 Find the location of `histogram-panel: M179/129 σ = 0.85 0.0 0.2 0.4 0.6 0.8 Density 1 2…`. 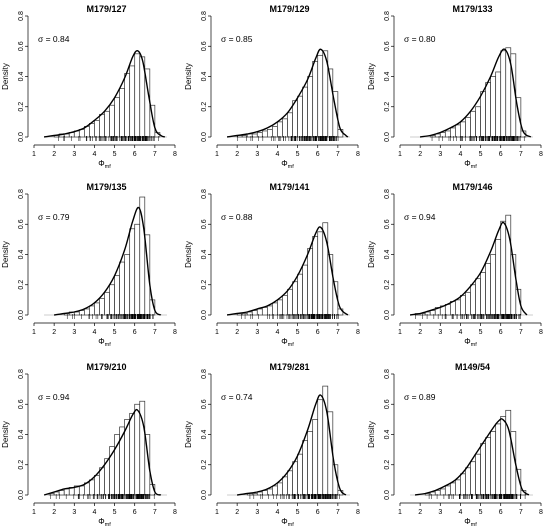

histogram-panel: M179/129 σ = 0.85 0.0 0.2 0.4 0.6 0.8 Density 1 2… is located at coordinates (272, 87).